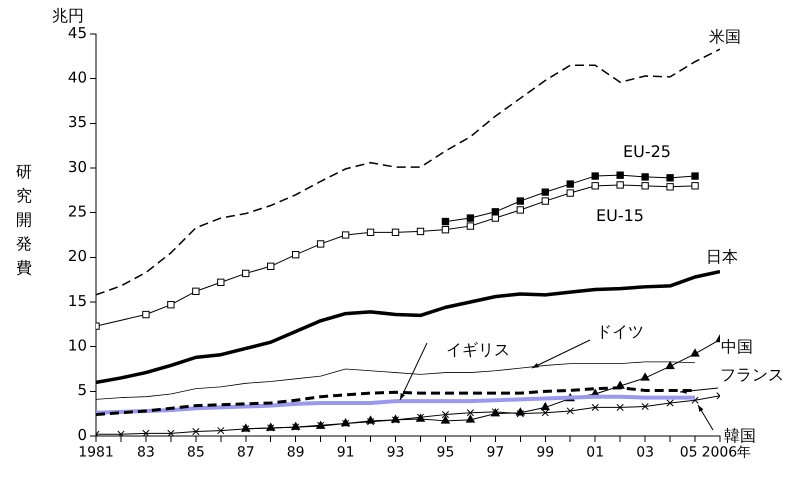 The image size is (810, 481). Describe the element at coordinates (77, 77) in the screenshot. I see `y-tick-label: 40` at that location.